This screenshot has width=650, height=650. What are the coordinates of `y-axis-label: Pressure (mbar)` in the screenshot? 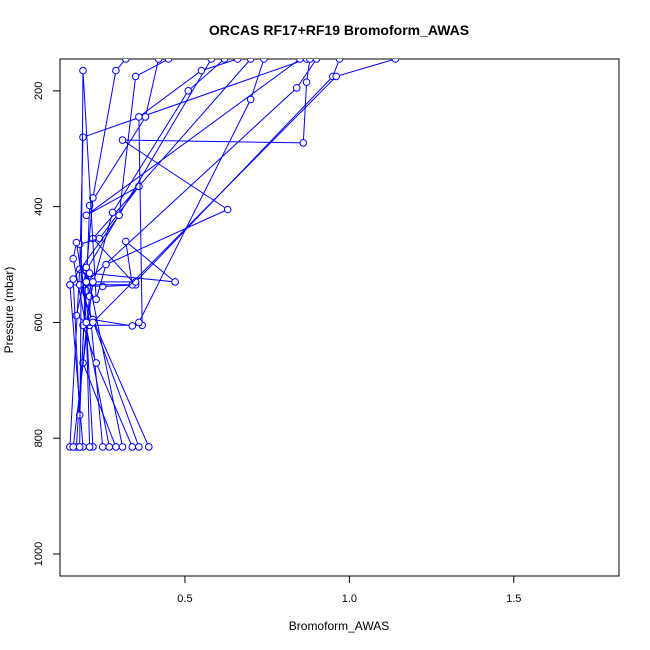 It's located at (9, 310).